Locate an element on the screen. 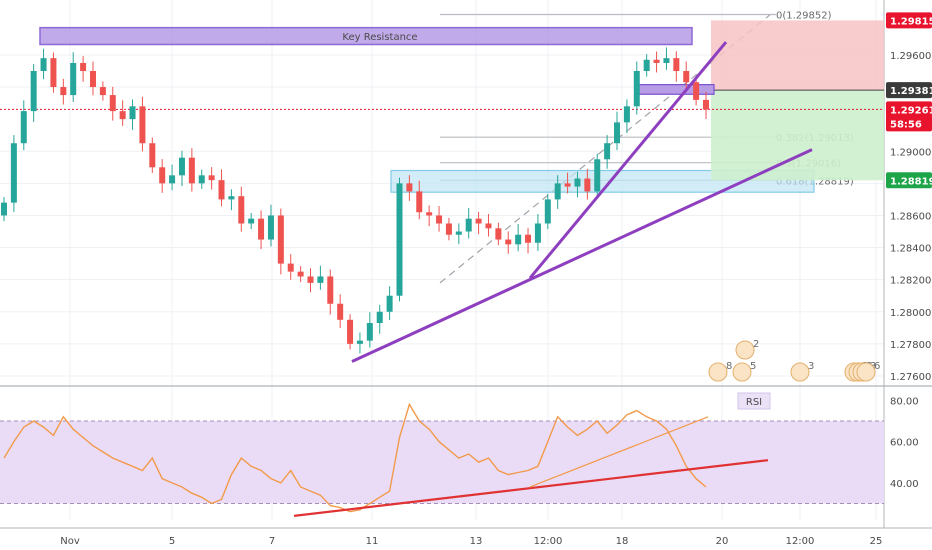 Image resolution: width=932 pixels, height=550 pixels. price-tick-label: 1.27800 is located at coordinates (910, 345).